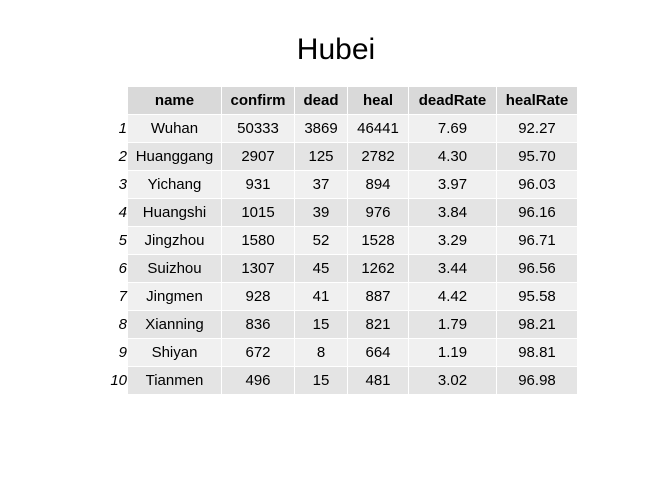 This screenshot has width=672, height=480. Describe the element at coordinates (122, 240) in the screenshot. I see `row-number: 5` at that location.